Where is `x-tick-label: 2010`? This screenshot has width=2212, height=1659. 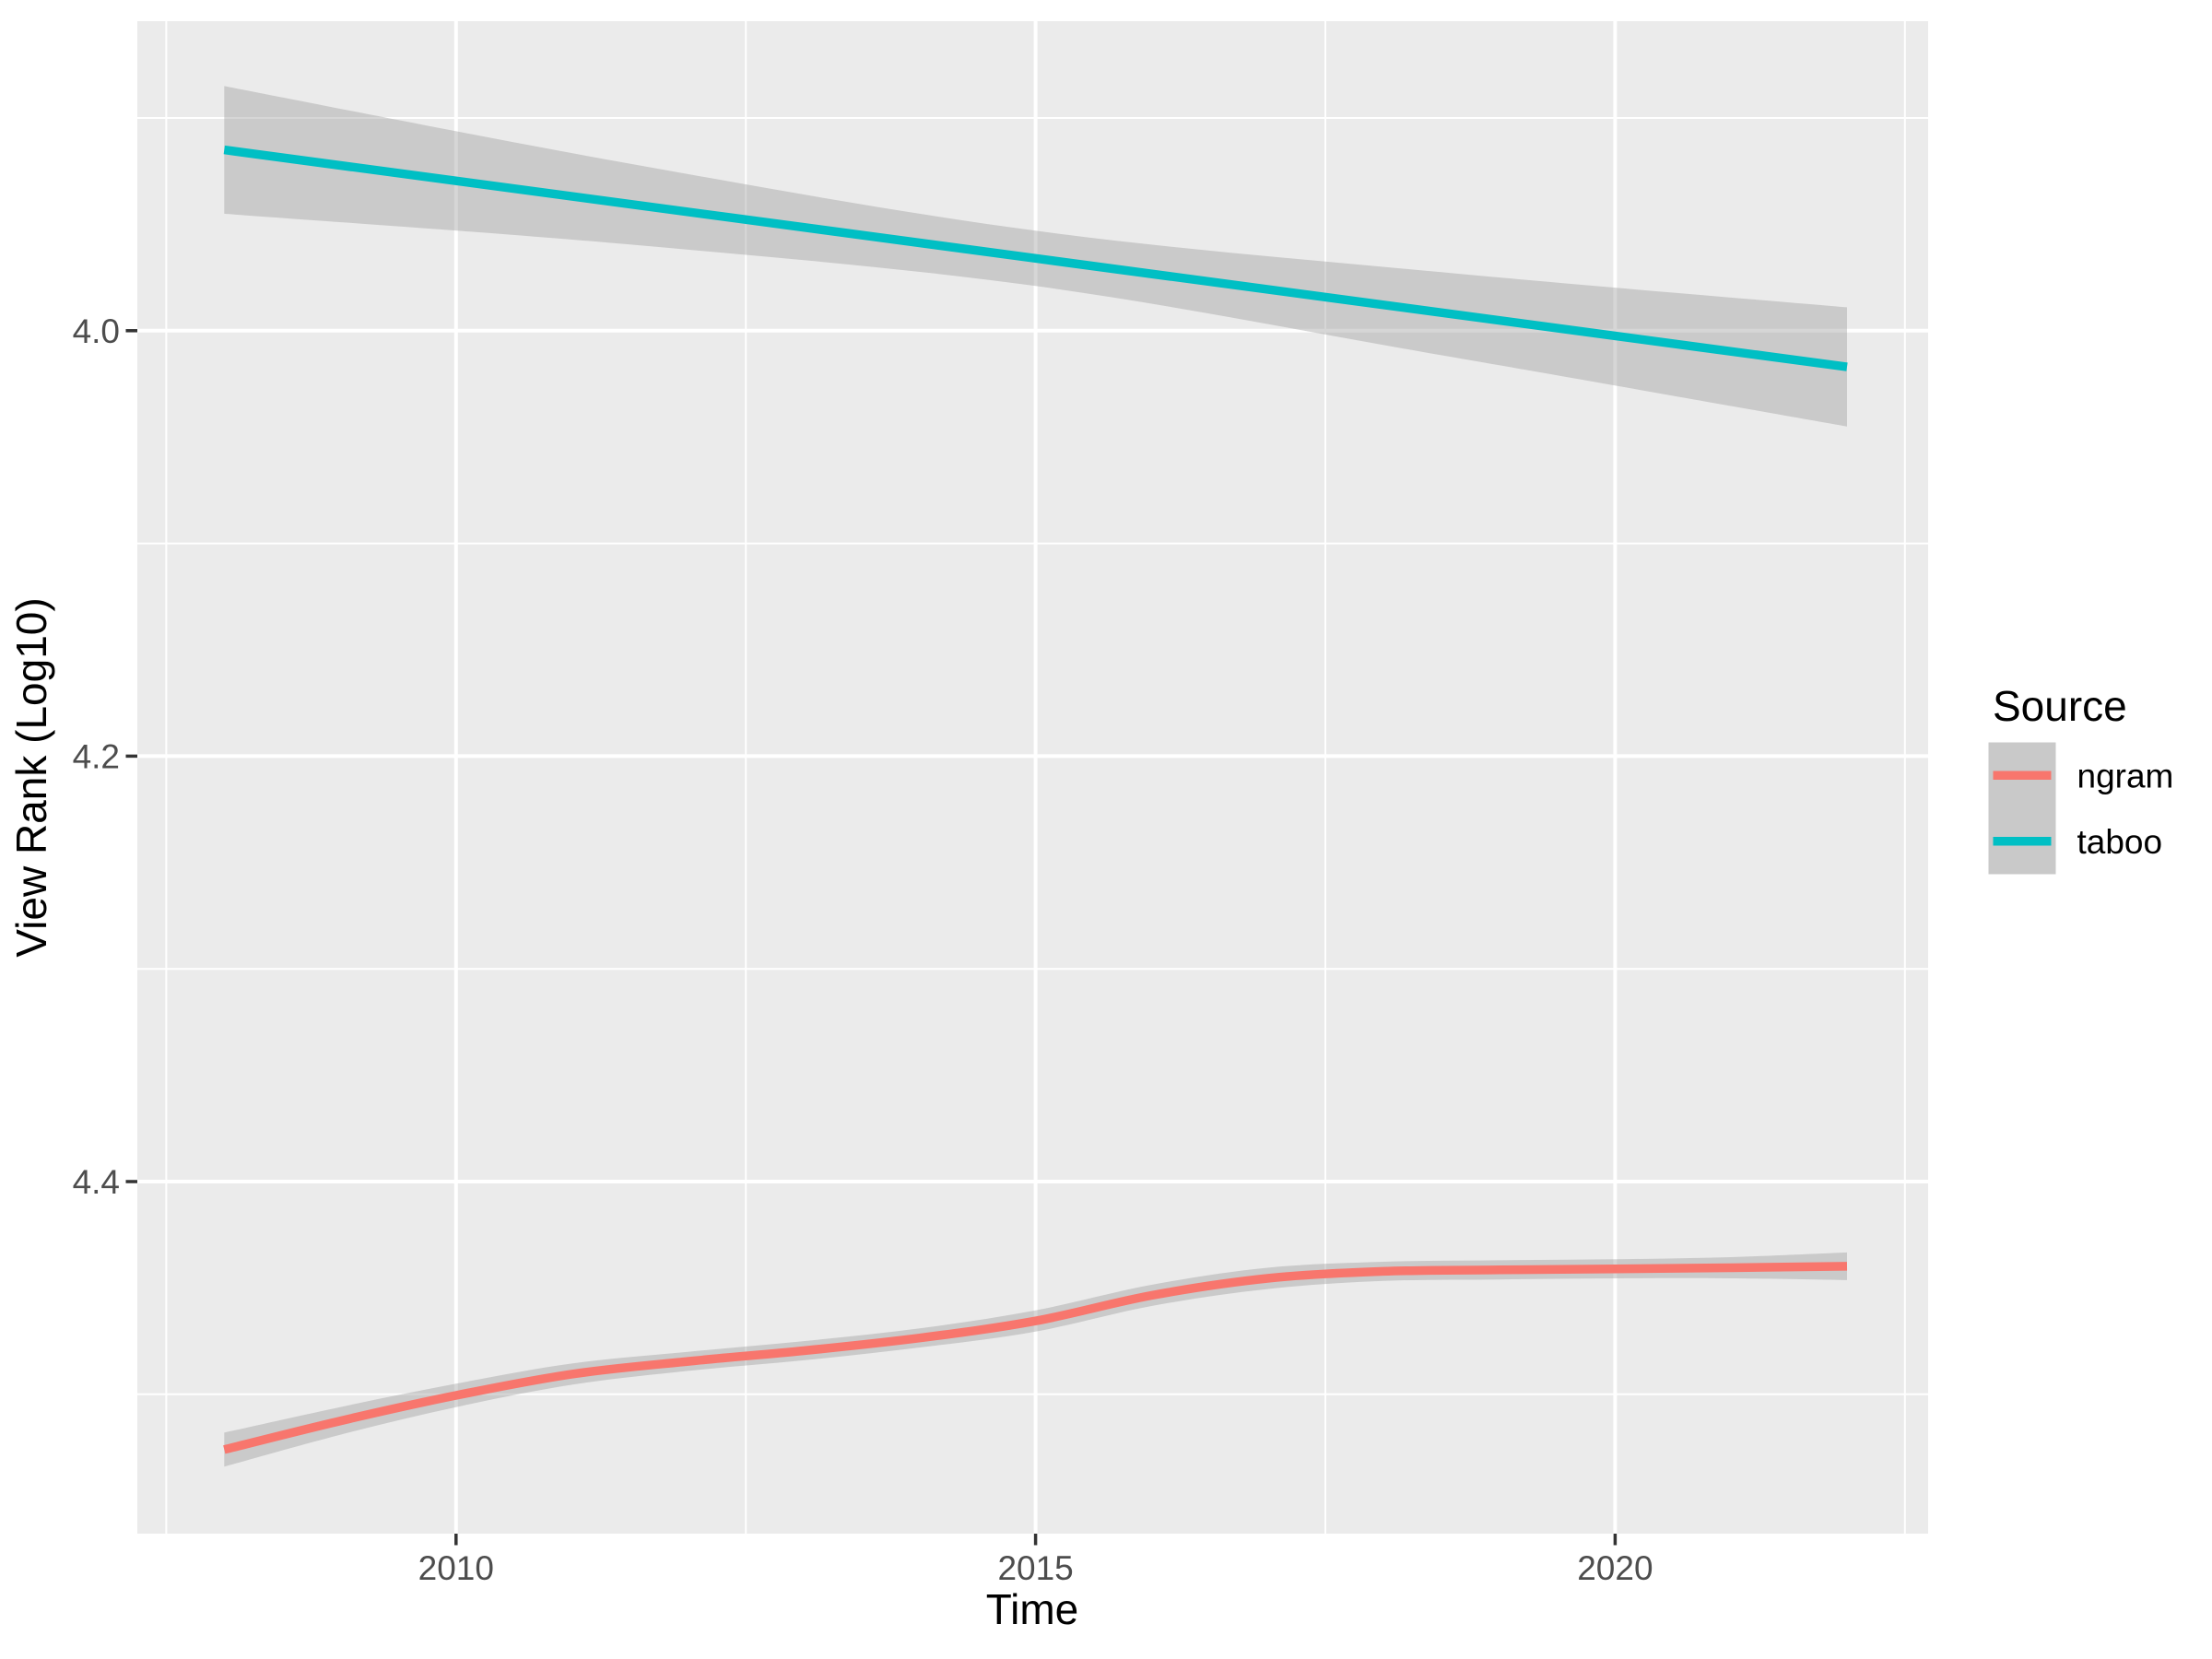
x-tick-label: 2010 is located at coordinates (456, 1568).